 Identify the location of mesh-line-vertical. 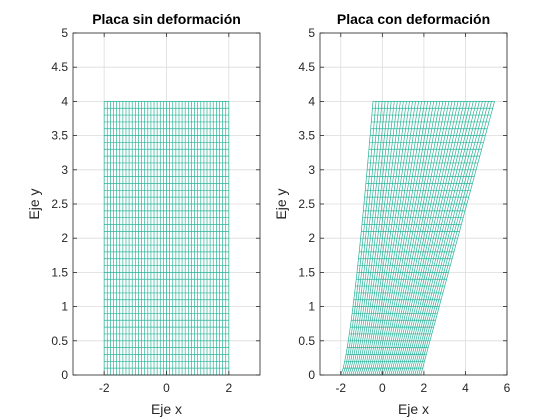
(357, 238).